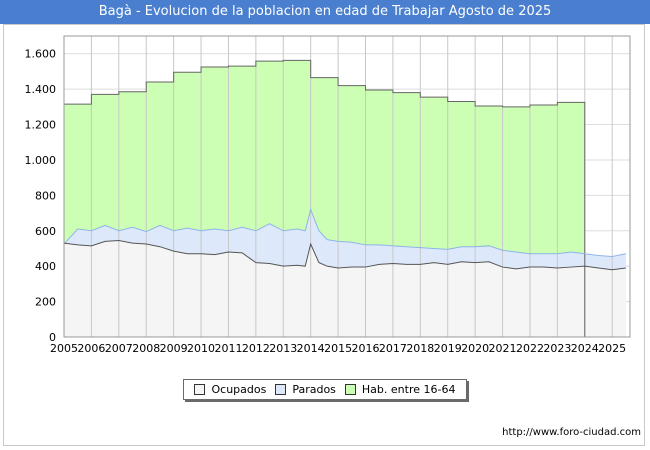  I want to click on x-tick-label-0: 2005, so click(64, 348).